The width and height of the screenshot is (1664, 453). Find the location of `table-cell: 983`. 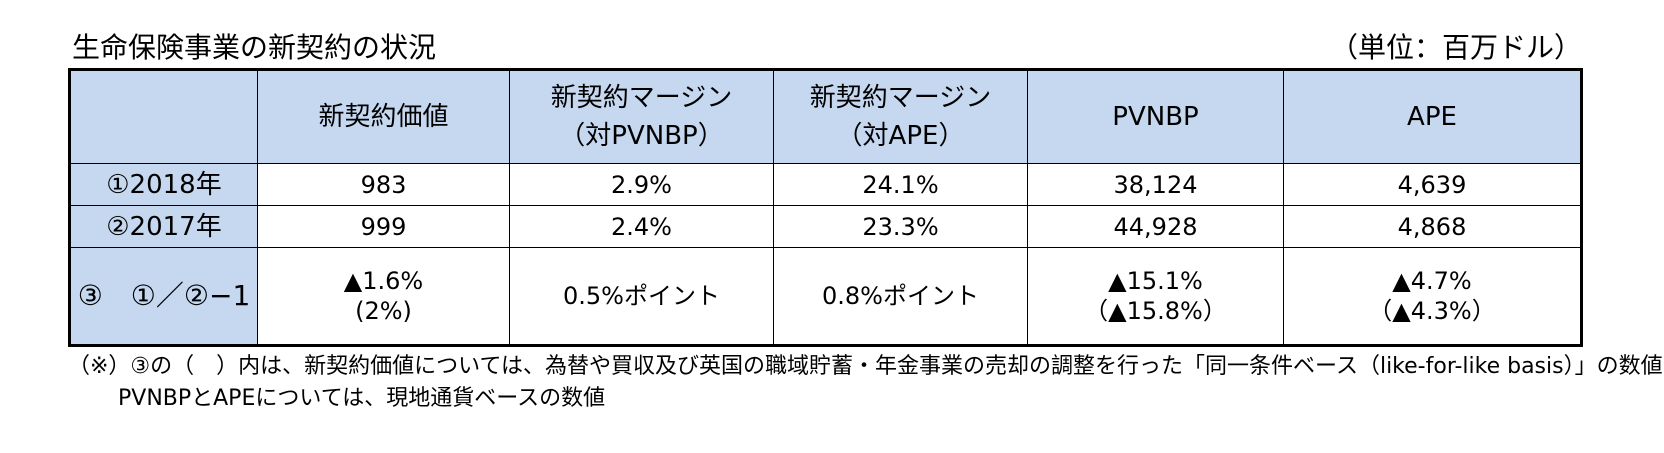

table-cell: 983 is located at coordinates (383, 184).